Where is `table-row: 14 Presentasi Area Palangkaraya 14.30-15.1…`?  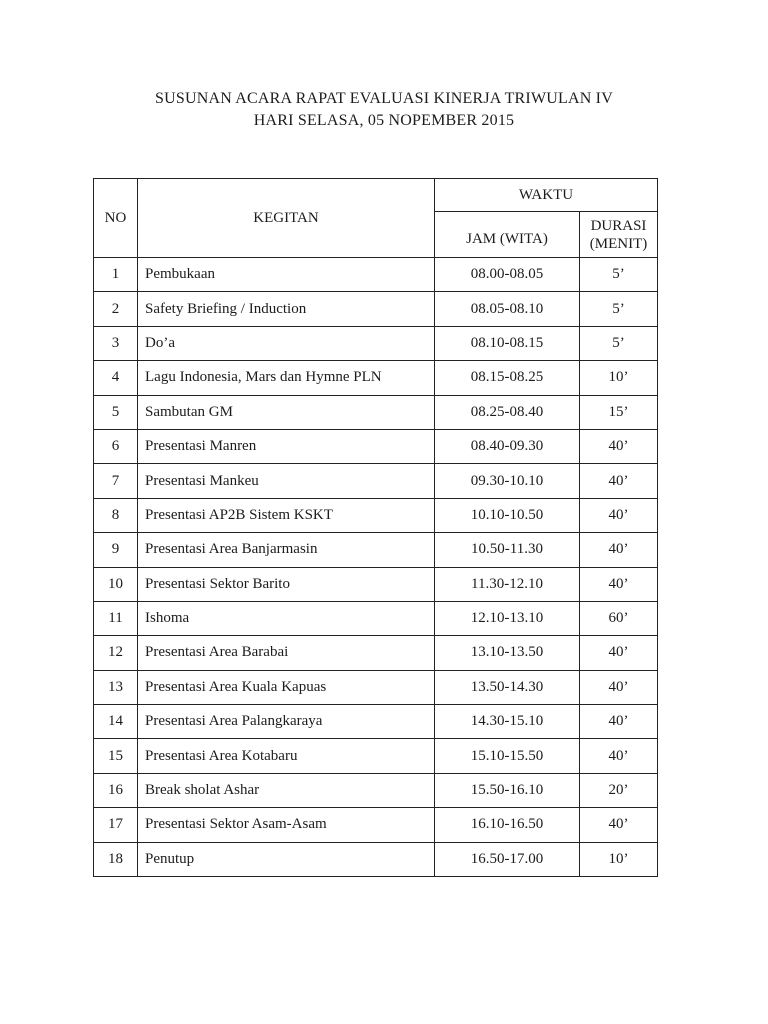 table-row: 14 Presentasi Area Palangkaraya 14.30-15.1… is located at coordinates (375, 722).